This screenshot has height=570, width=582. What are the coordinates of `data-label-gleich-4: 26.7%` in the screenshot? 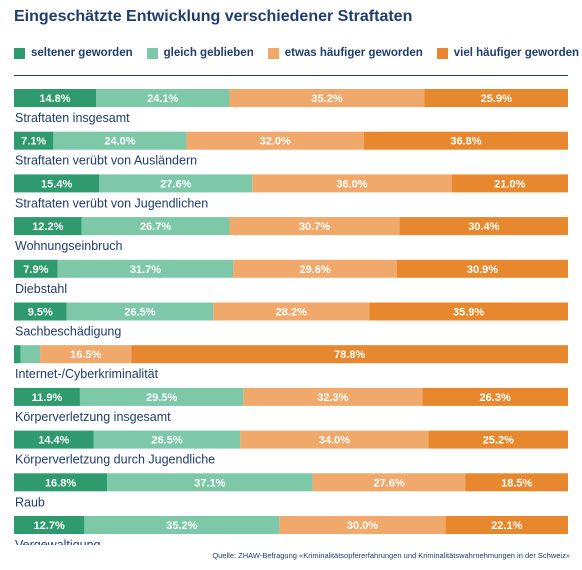 It's located at (155, 227).